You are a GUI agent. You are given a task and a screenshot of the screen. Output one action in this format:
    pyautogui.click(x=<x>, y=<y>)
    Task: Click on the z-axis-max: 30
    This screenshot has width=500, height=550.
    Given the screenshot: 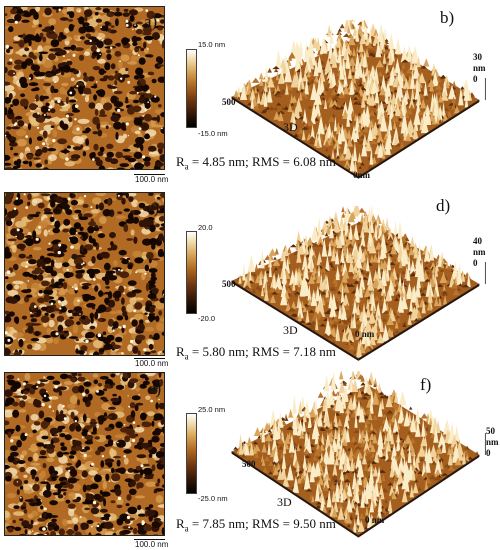 What is the action you would take?
    pyautogui.click(x=477, y=57)
    